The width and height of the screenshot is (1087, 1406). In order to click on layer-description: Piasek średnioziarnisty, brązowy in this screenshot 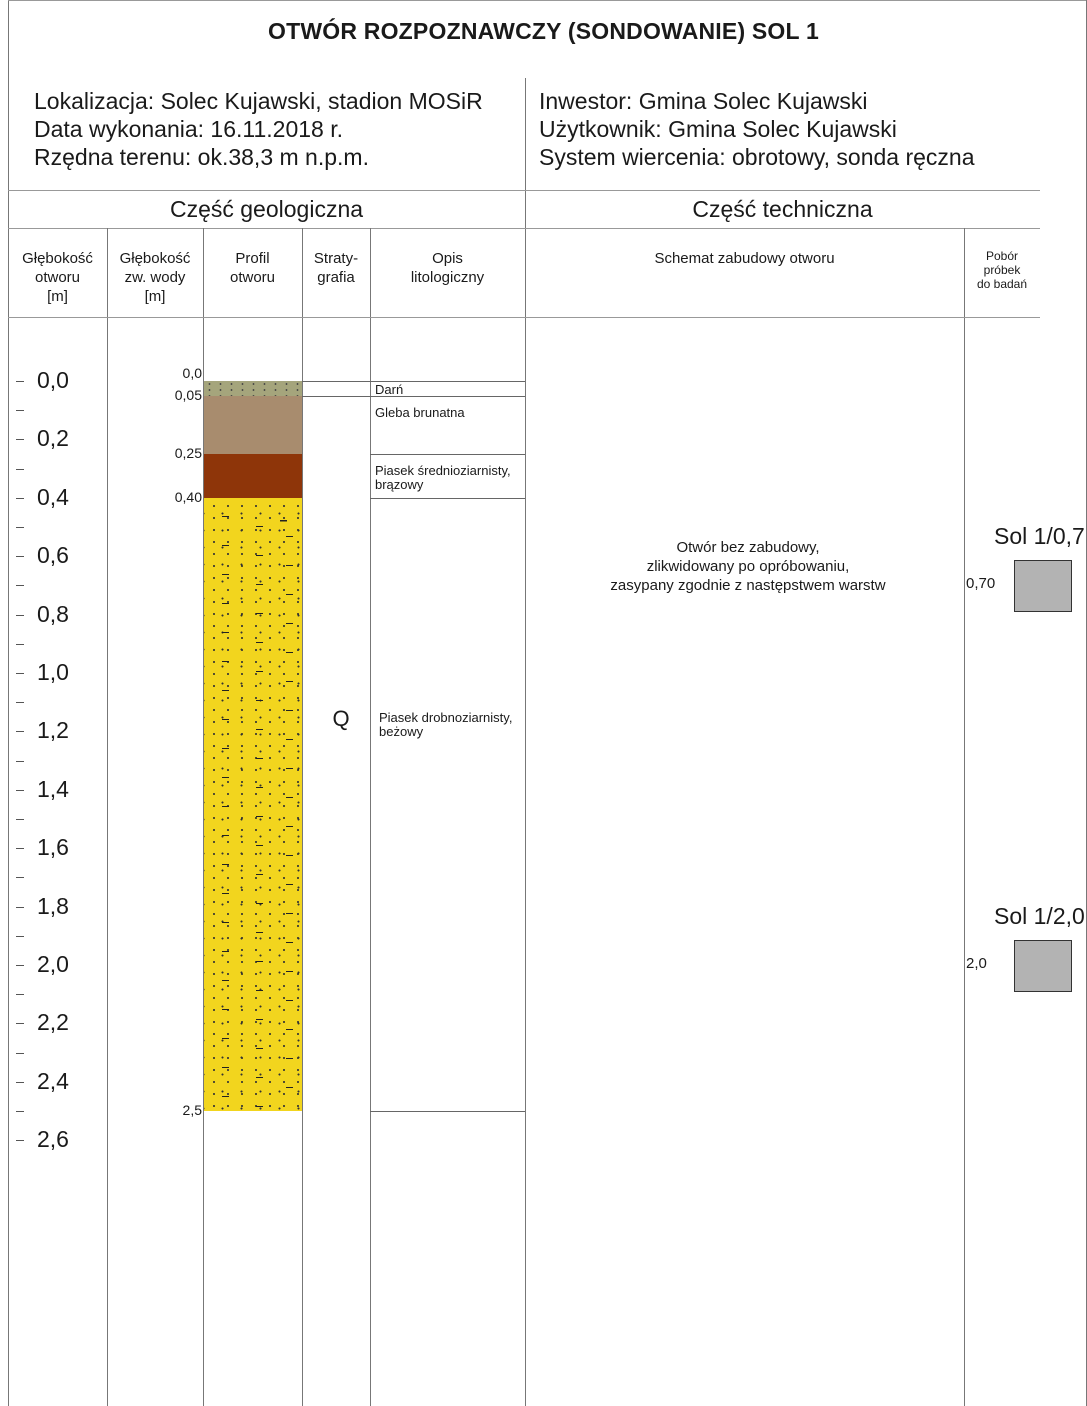, I will do `click(443, 477)`.